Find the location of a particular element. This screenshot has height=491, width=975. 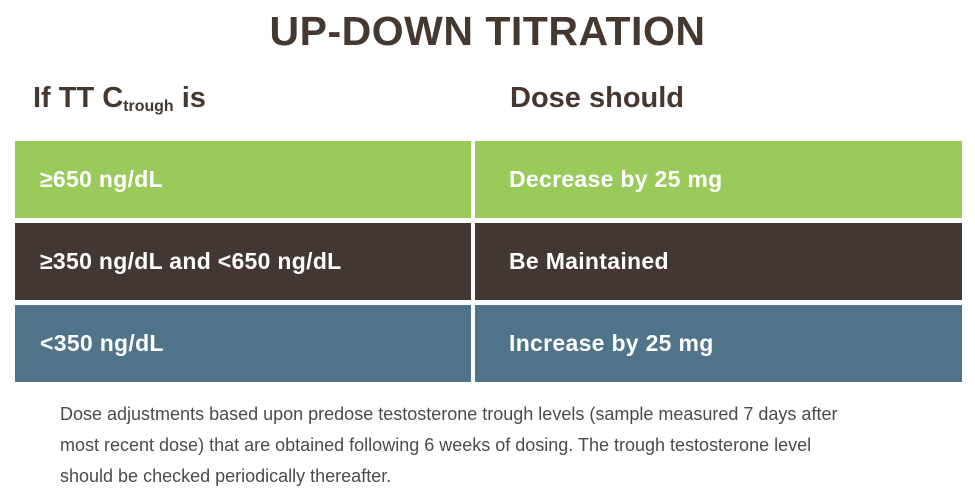

action-cell-maintain: Be Maintained is located at coordinates (718, 262).